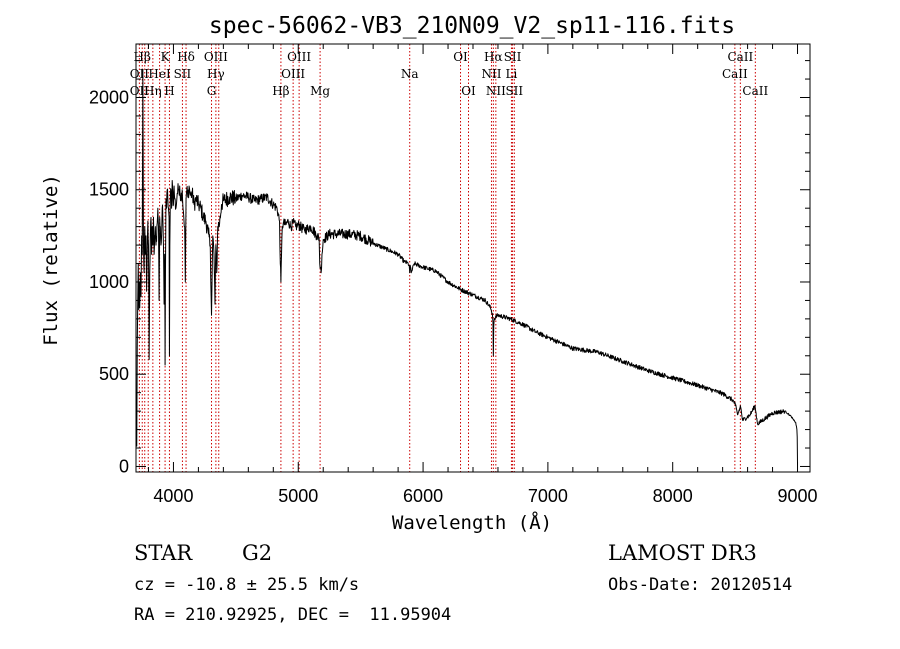 The height and width of the screenshot is (649, 900). I want to click on y-tick-label: 1500, so click(109, 190).